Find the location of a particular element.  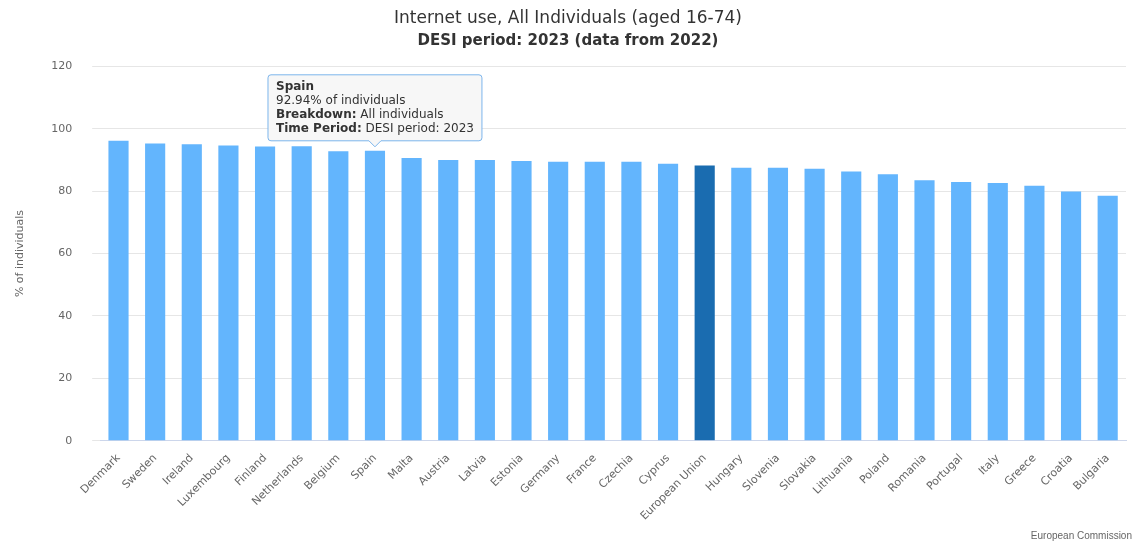

chart-title: Internet use, All Individuals (aged 16-74) is located at coordinates (568, 16).